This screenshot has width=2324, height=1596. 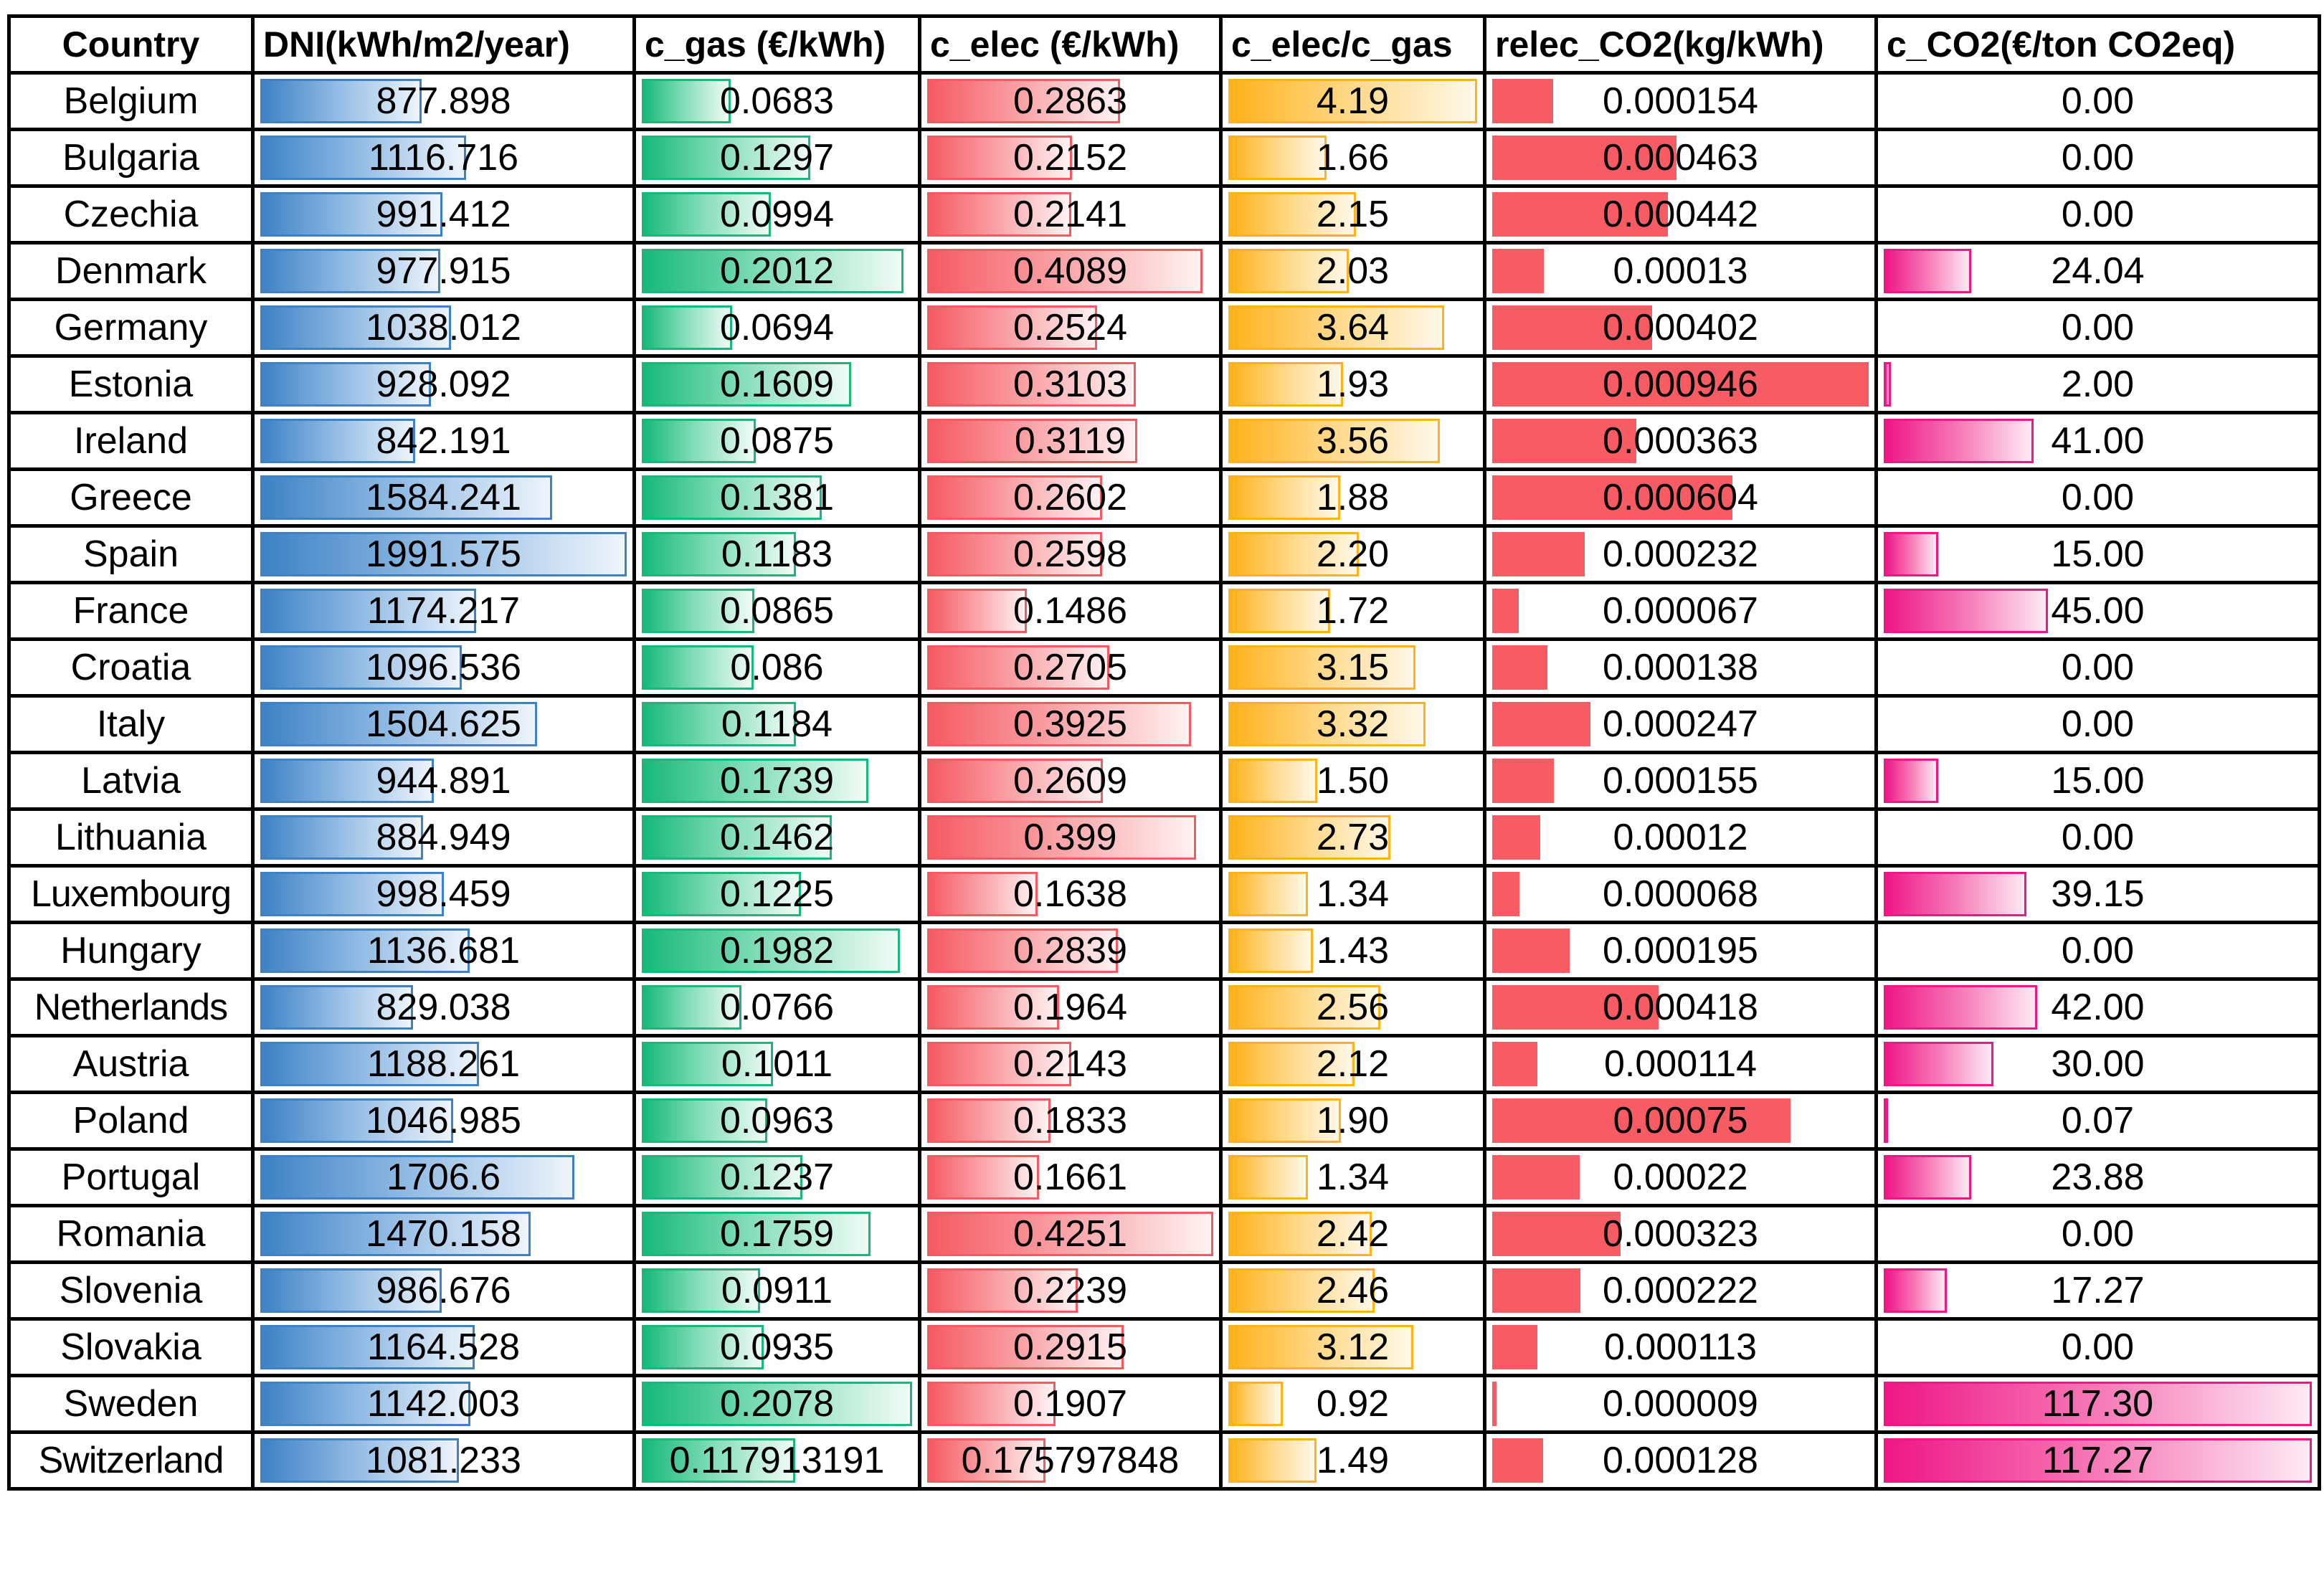 I want to click on cell-value: 842.191, so click(x=444, y=441).